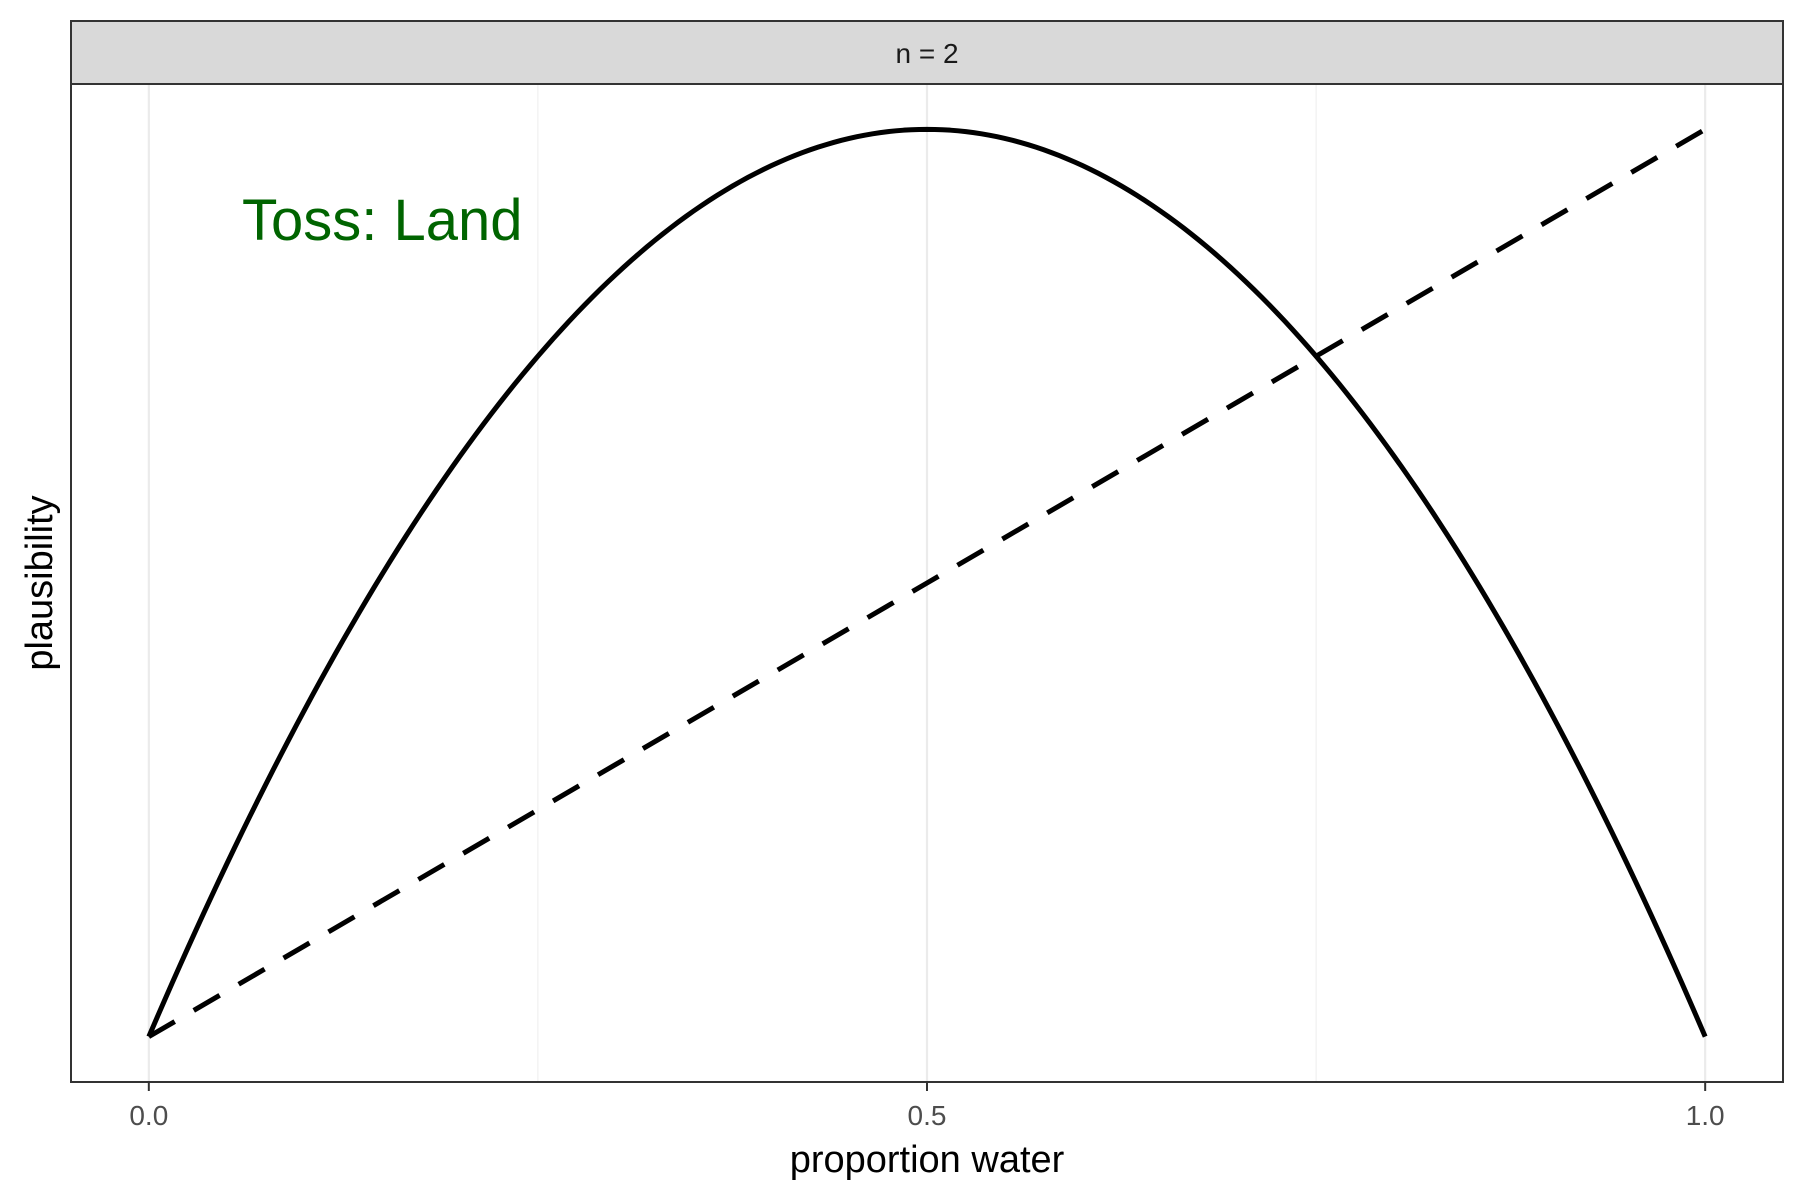  I want to click on y-axis-title: plausibility, so click(40, 582).